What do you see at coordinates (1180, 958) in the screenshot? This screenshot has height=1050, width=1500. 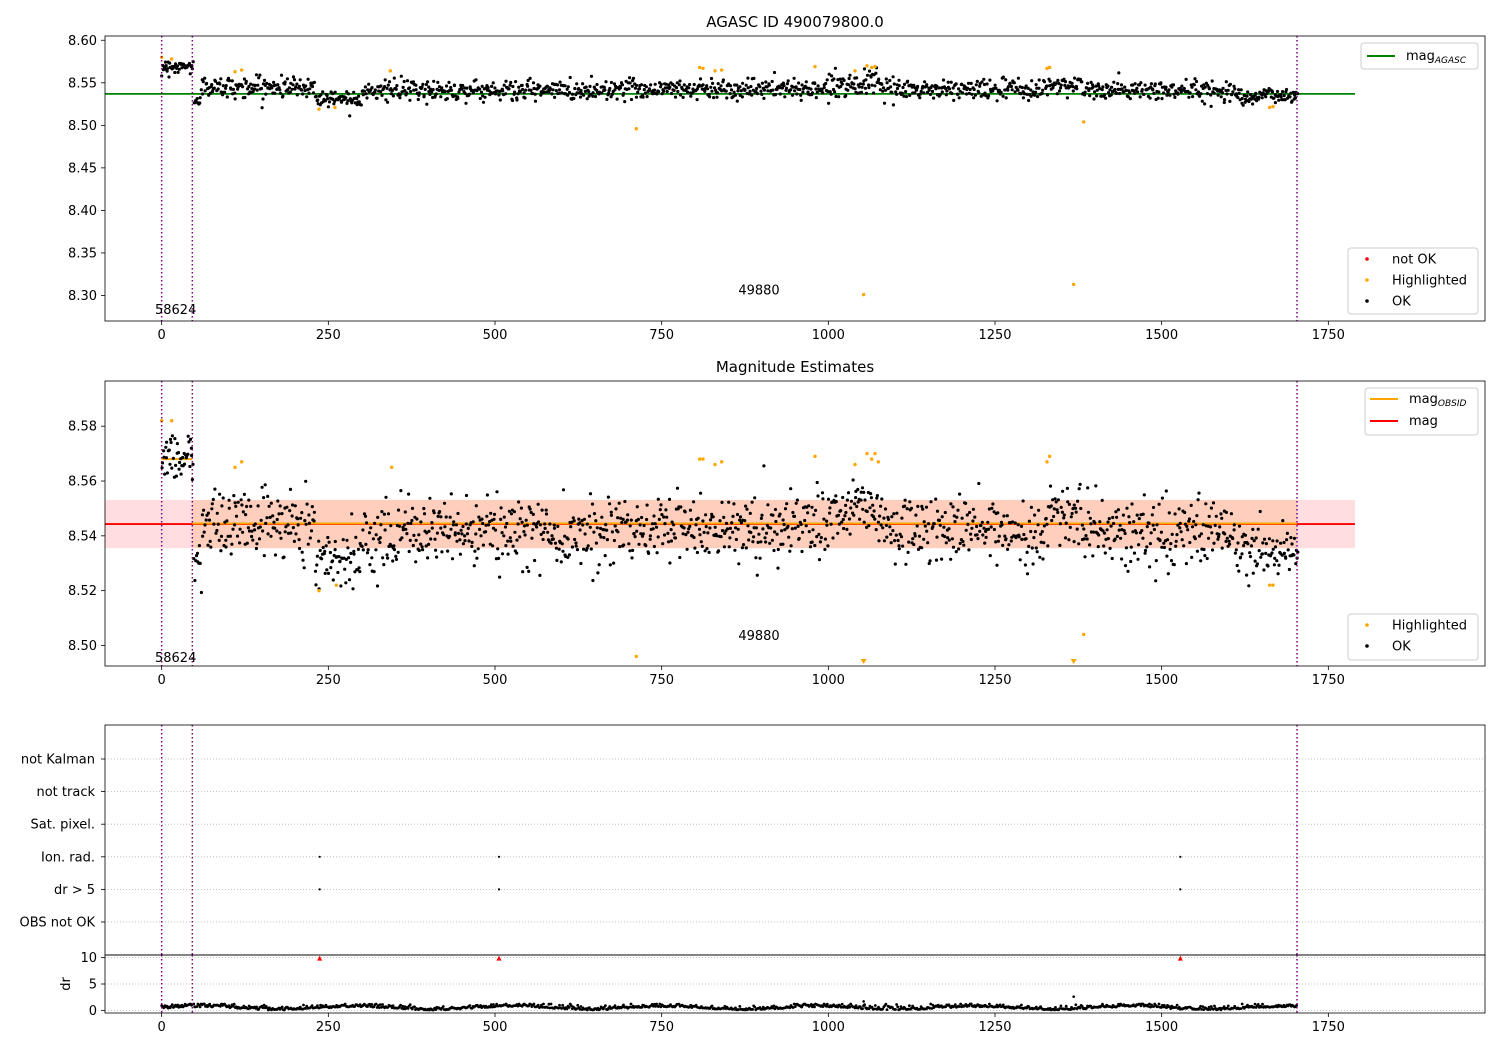 I see `dr-clipped-marker` at bounding box center [1180, 958].